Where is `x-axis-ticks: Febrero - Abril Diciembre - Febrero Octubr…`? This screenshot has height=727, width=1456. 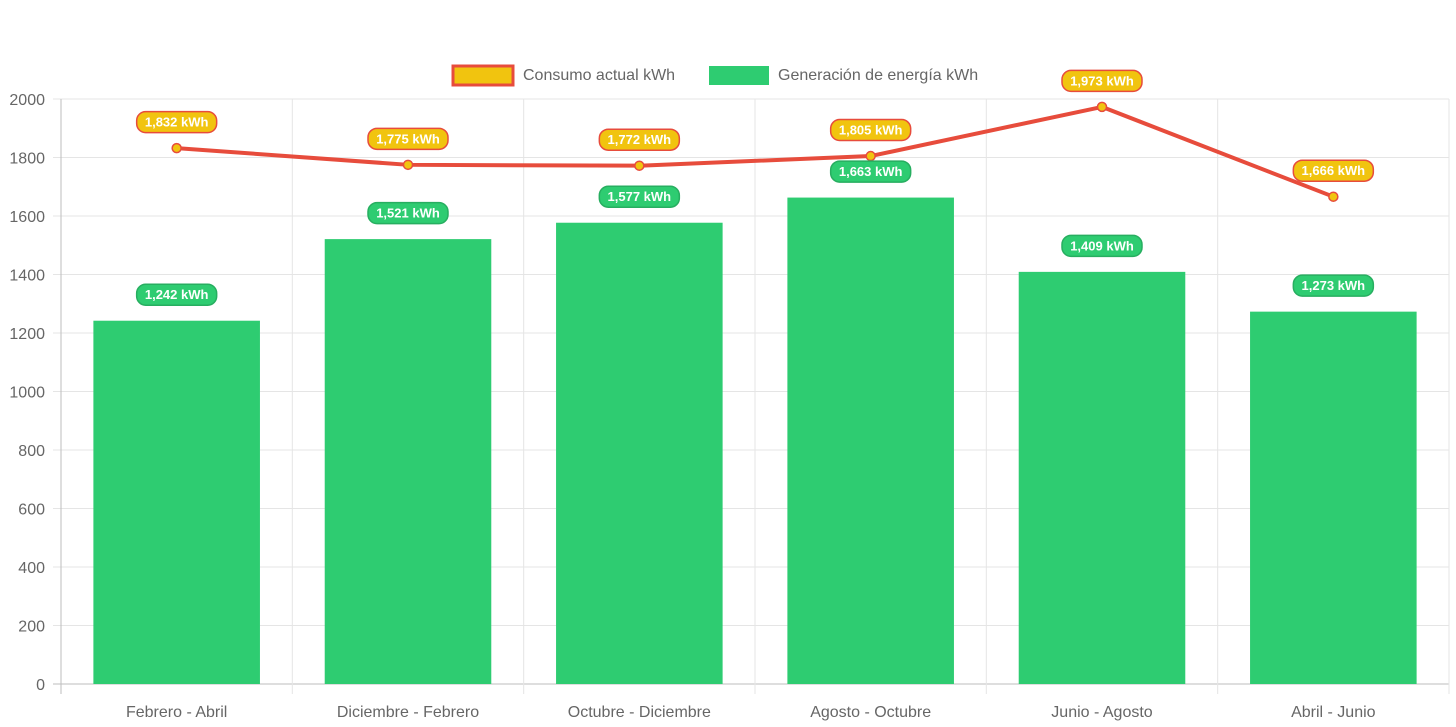 x-axis-ticks: Febrero - Abril Diciembre - Febrero Octubr… is located at coordinates (751, 712).